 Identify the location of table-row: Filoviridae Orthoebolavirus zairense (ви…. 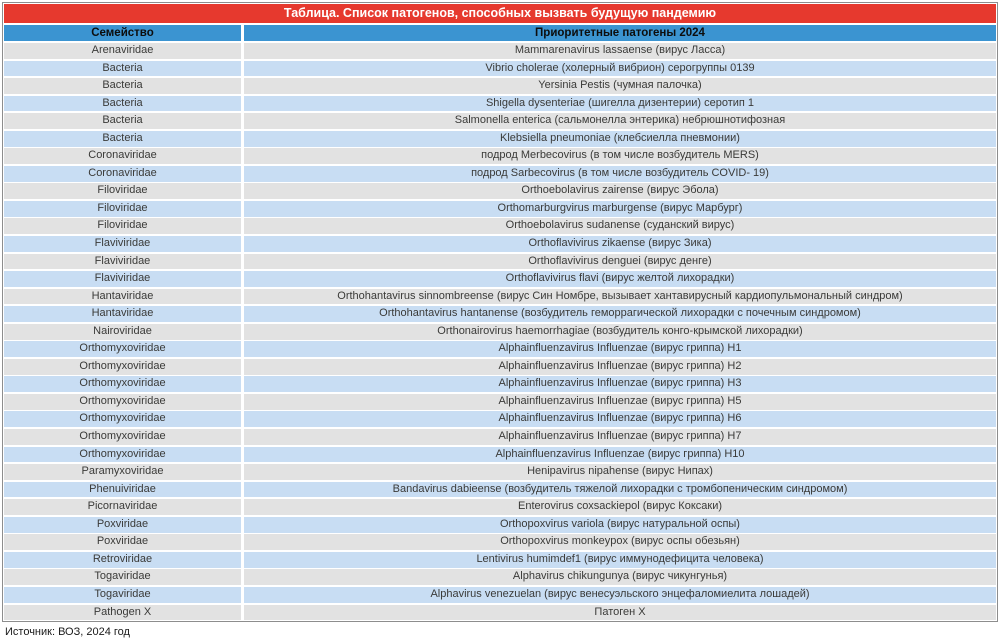
(500, 191).